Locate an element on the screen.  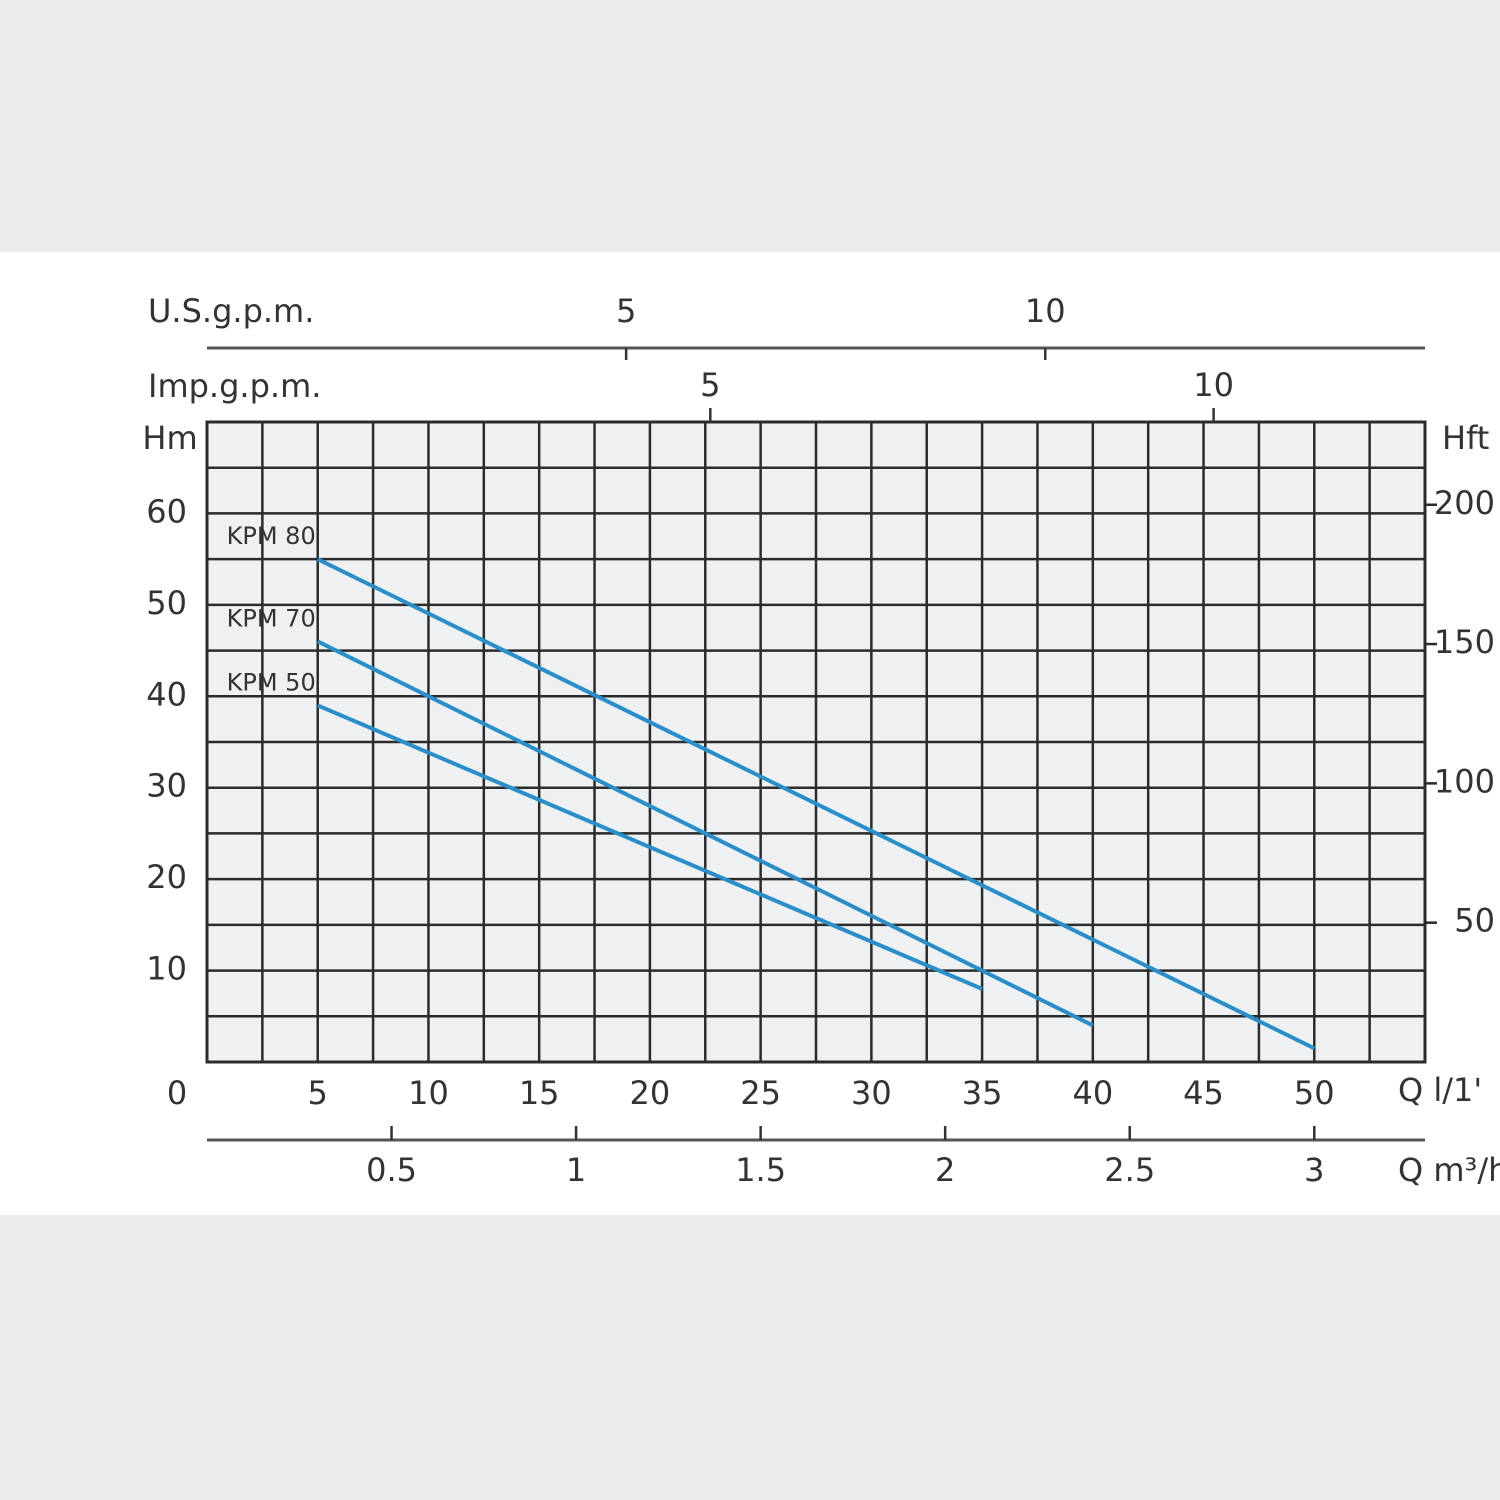
bottom-tick-label: 0.5 is located at coordinates (391, 1170).